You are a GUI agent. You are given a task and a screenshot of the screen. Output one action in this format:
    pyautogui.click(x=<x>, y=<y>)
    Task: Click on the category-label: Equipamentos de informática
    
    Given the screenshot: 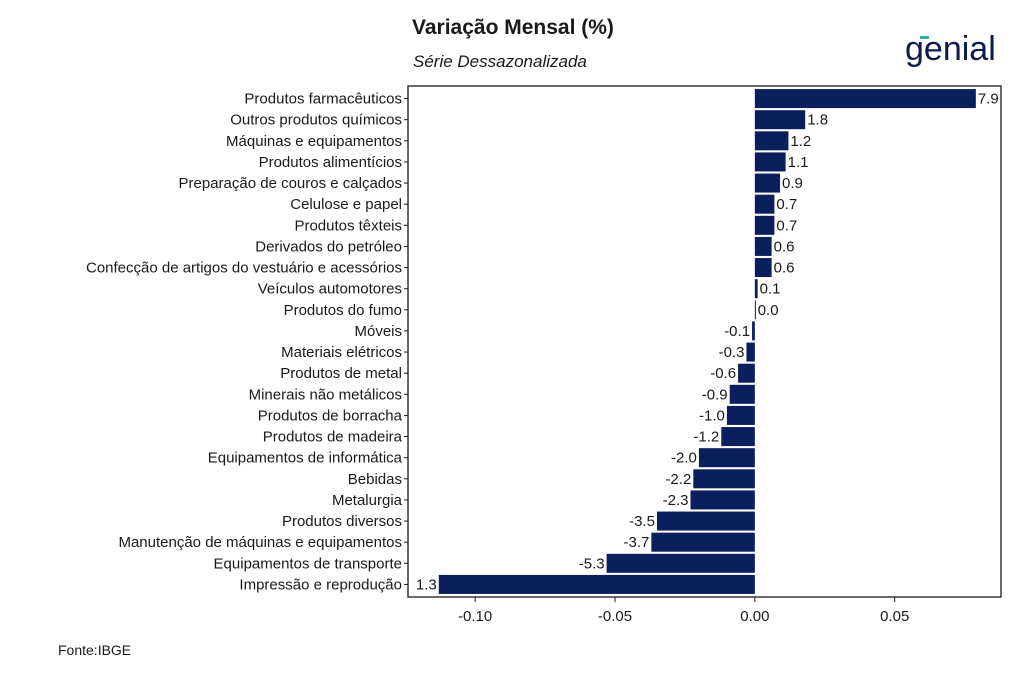 What is the action you would take?
    pyautogui.click(x=305, y=458)
    